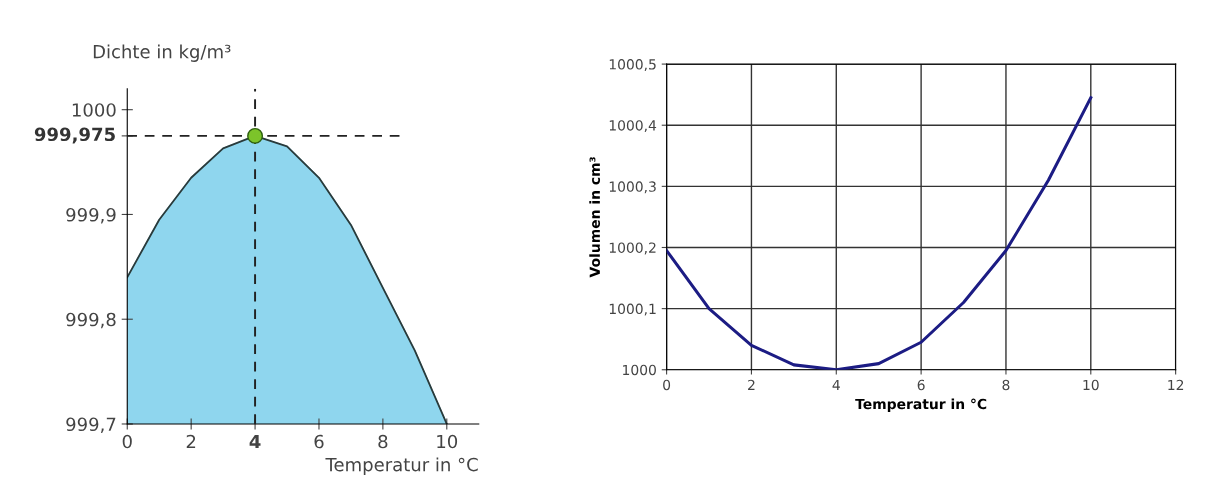 This screenshot has width=1212, height=493. I want to click on y-tick-label: 999,8, so click(91, 320).